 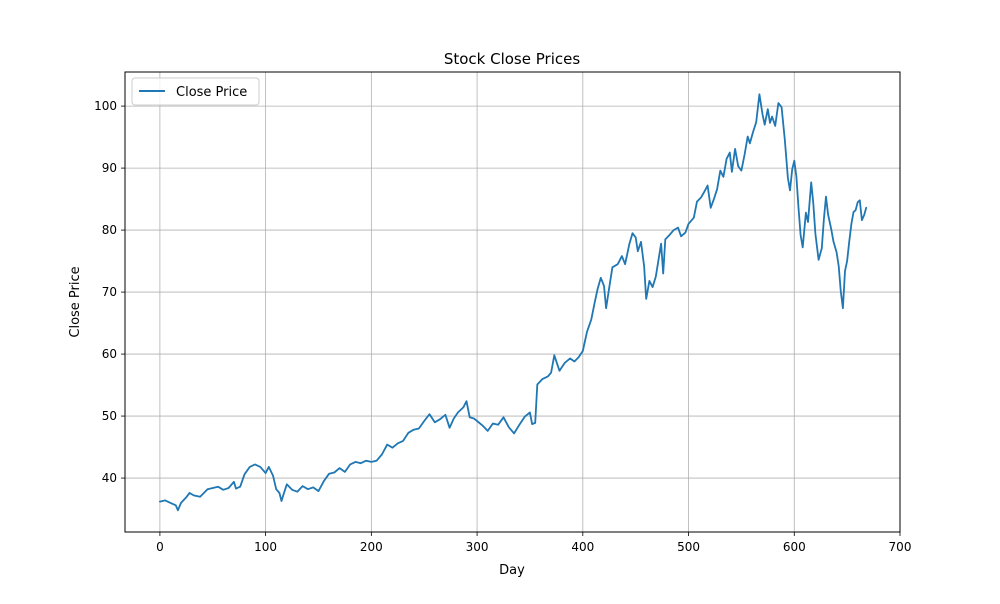 I want to click on x-tick-label: 600, so click(x=794, y=547).